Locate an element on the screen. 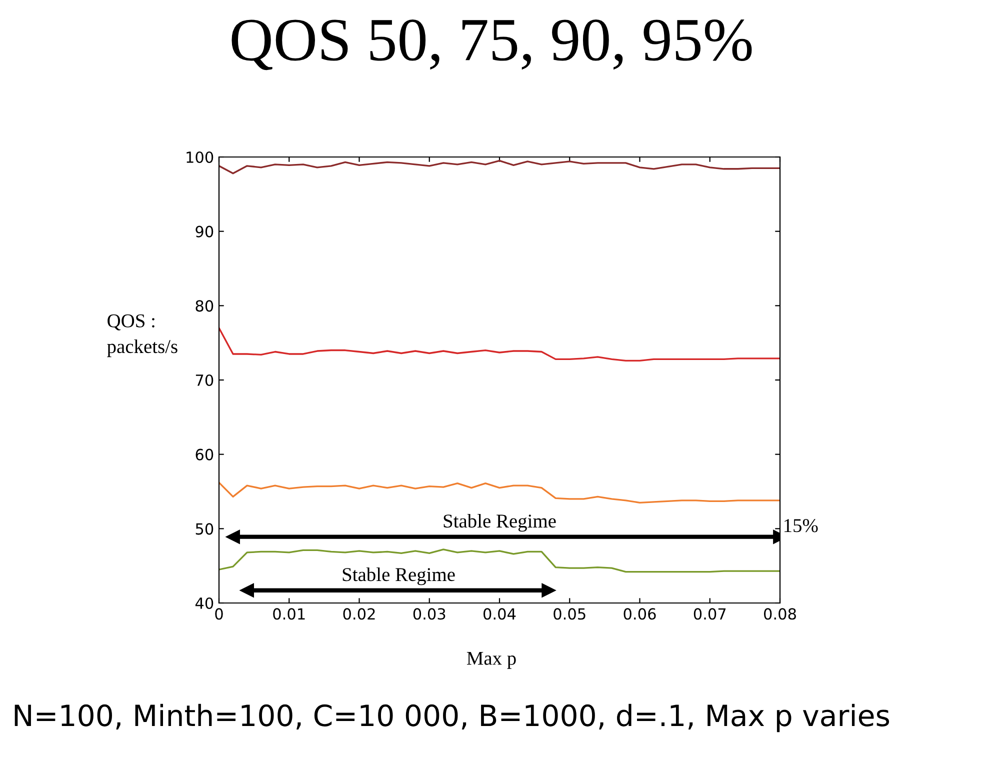 Image resolution: width=983 pixels, height=758 pixels. chart-title: QOS 50, 75, 90, 95% is located at coordinates (492, 45).